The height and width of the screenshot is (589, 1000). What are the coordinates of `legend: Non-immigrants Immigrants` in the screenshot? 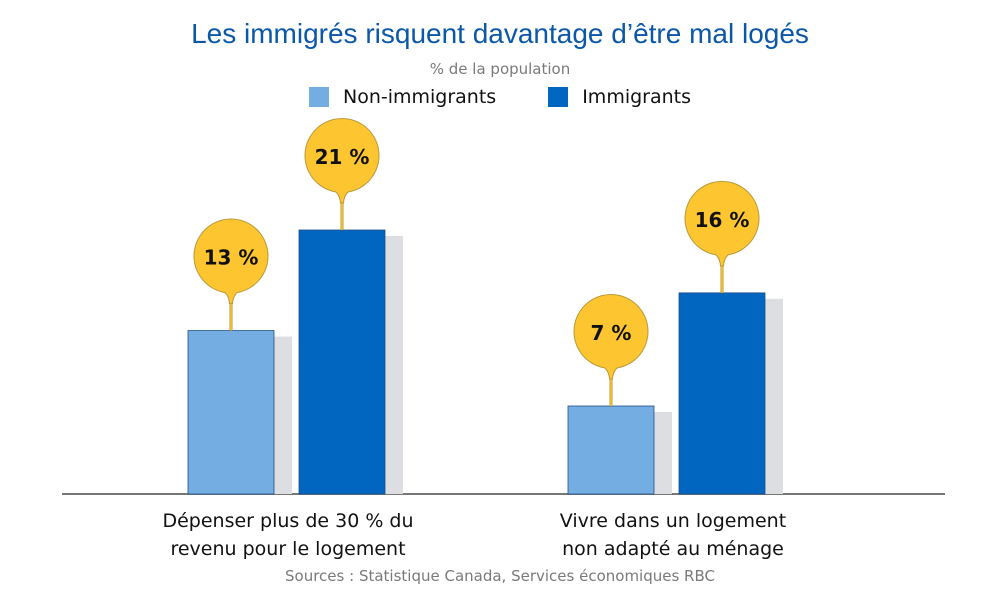 It's located at (500, 97).